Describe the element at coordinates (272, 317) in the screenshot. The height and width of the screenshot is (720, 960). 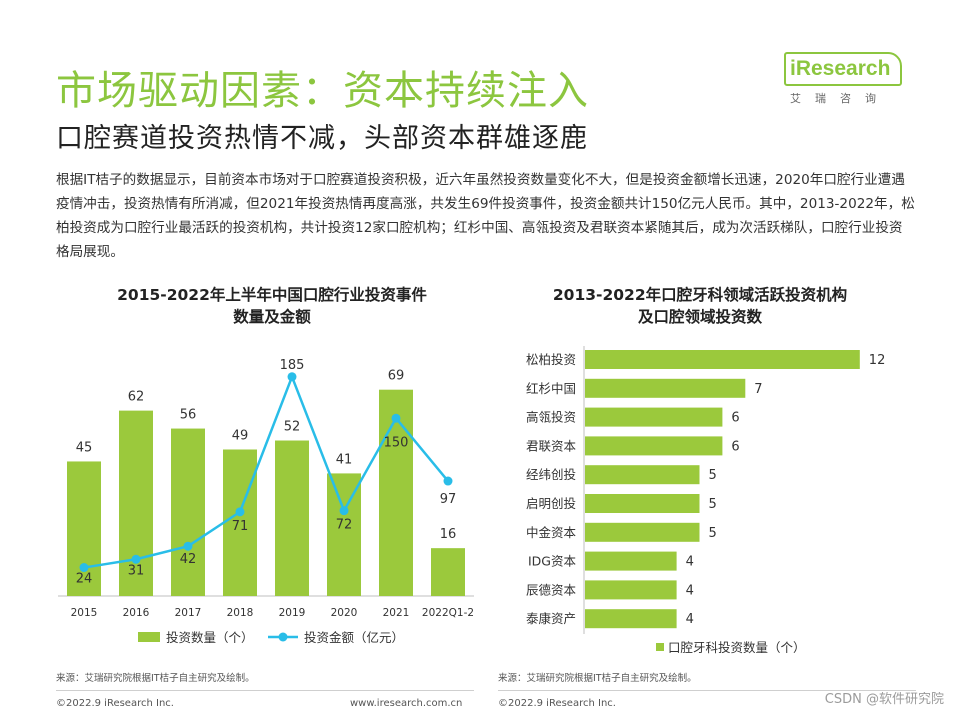
I see `left-chart-title-line2: 数量及金额` at that location.